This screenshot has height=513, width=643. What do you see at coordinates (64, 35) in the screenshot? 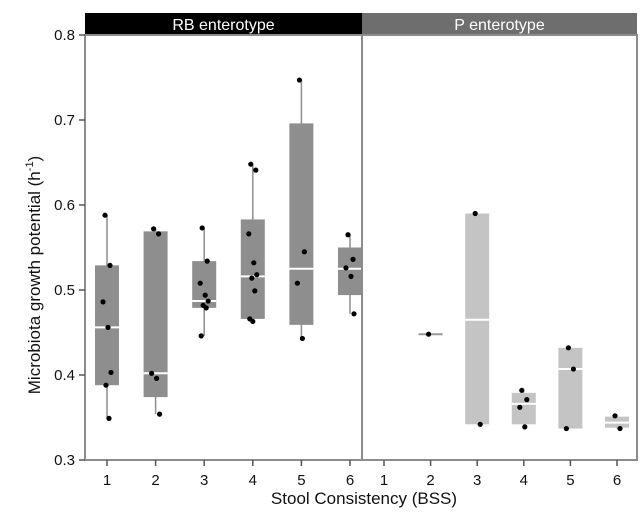
I see `y-tick-label: 0.8` at bounding box center [64, 35].